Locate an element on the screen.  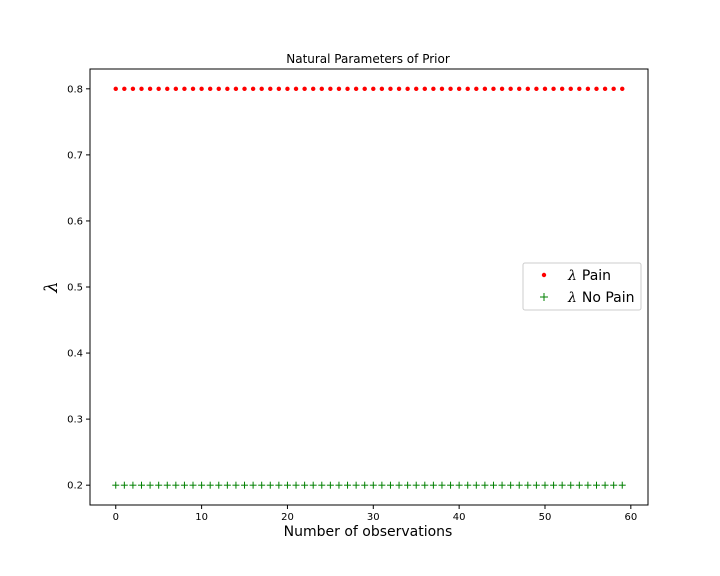
y-tick-label: 0.8 is located at coordinates (75, 89).